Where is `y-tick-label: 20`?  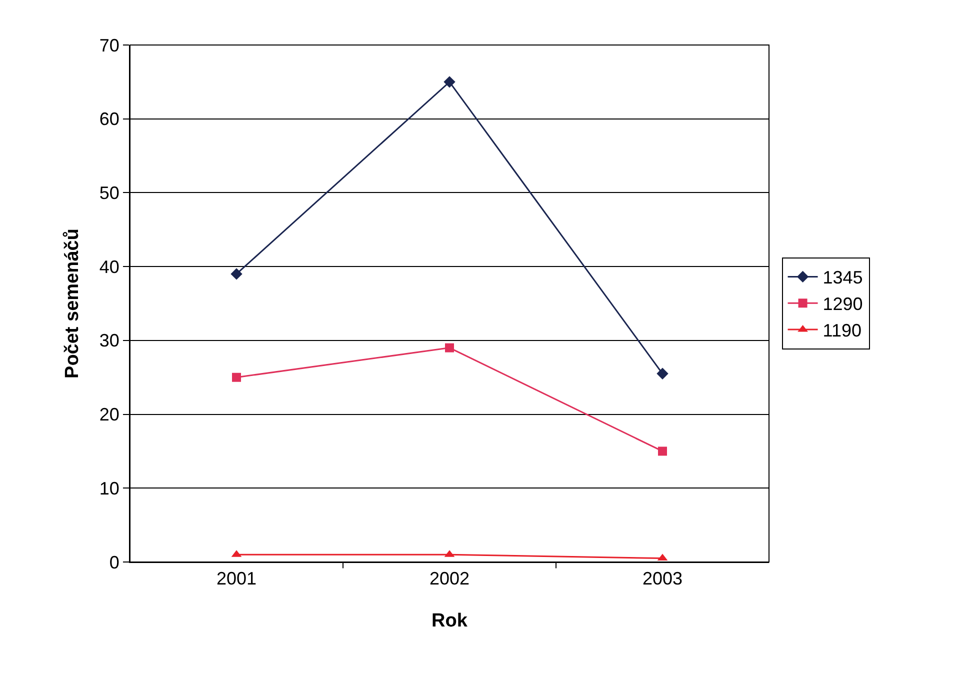 y-tick-label: 20 is located at coordinates (109, 414).